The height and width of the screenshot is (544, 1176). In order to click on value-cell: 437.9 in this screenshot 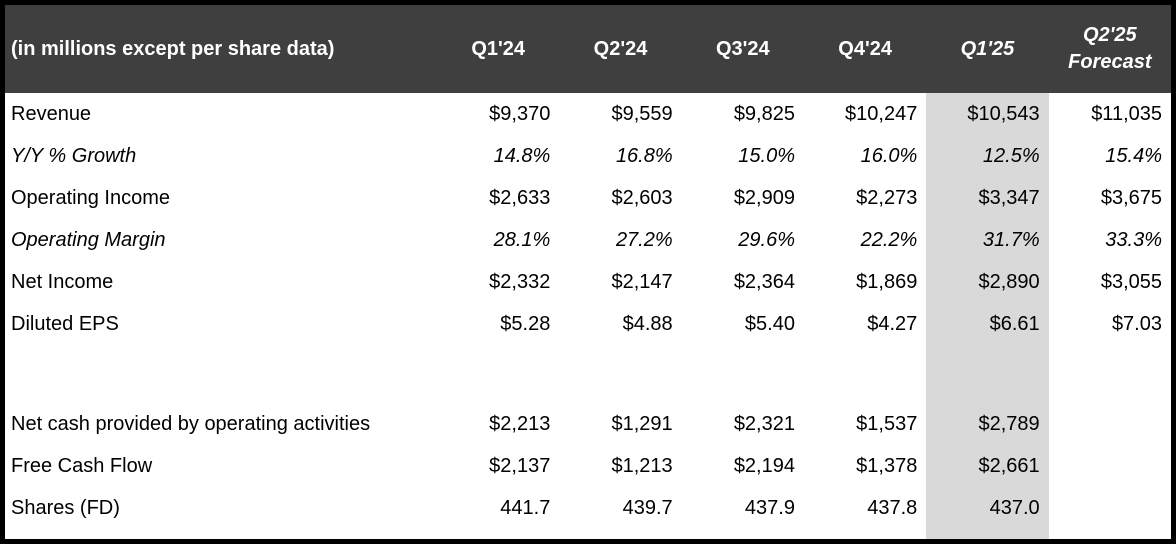, I will do `click(769, 507)`.